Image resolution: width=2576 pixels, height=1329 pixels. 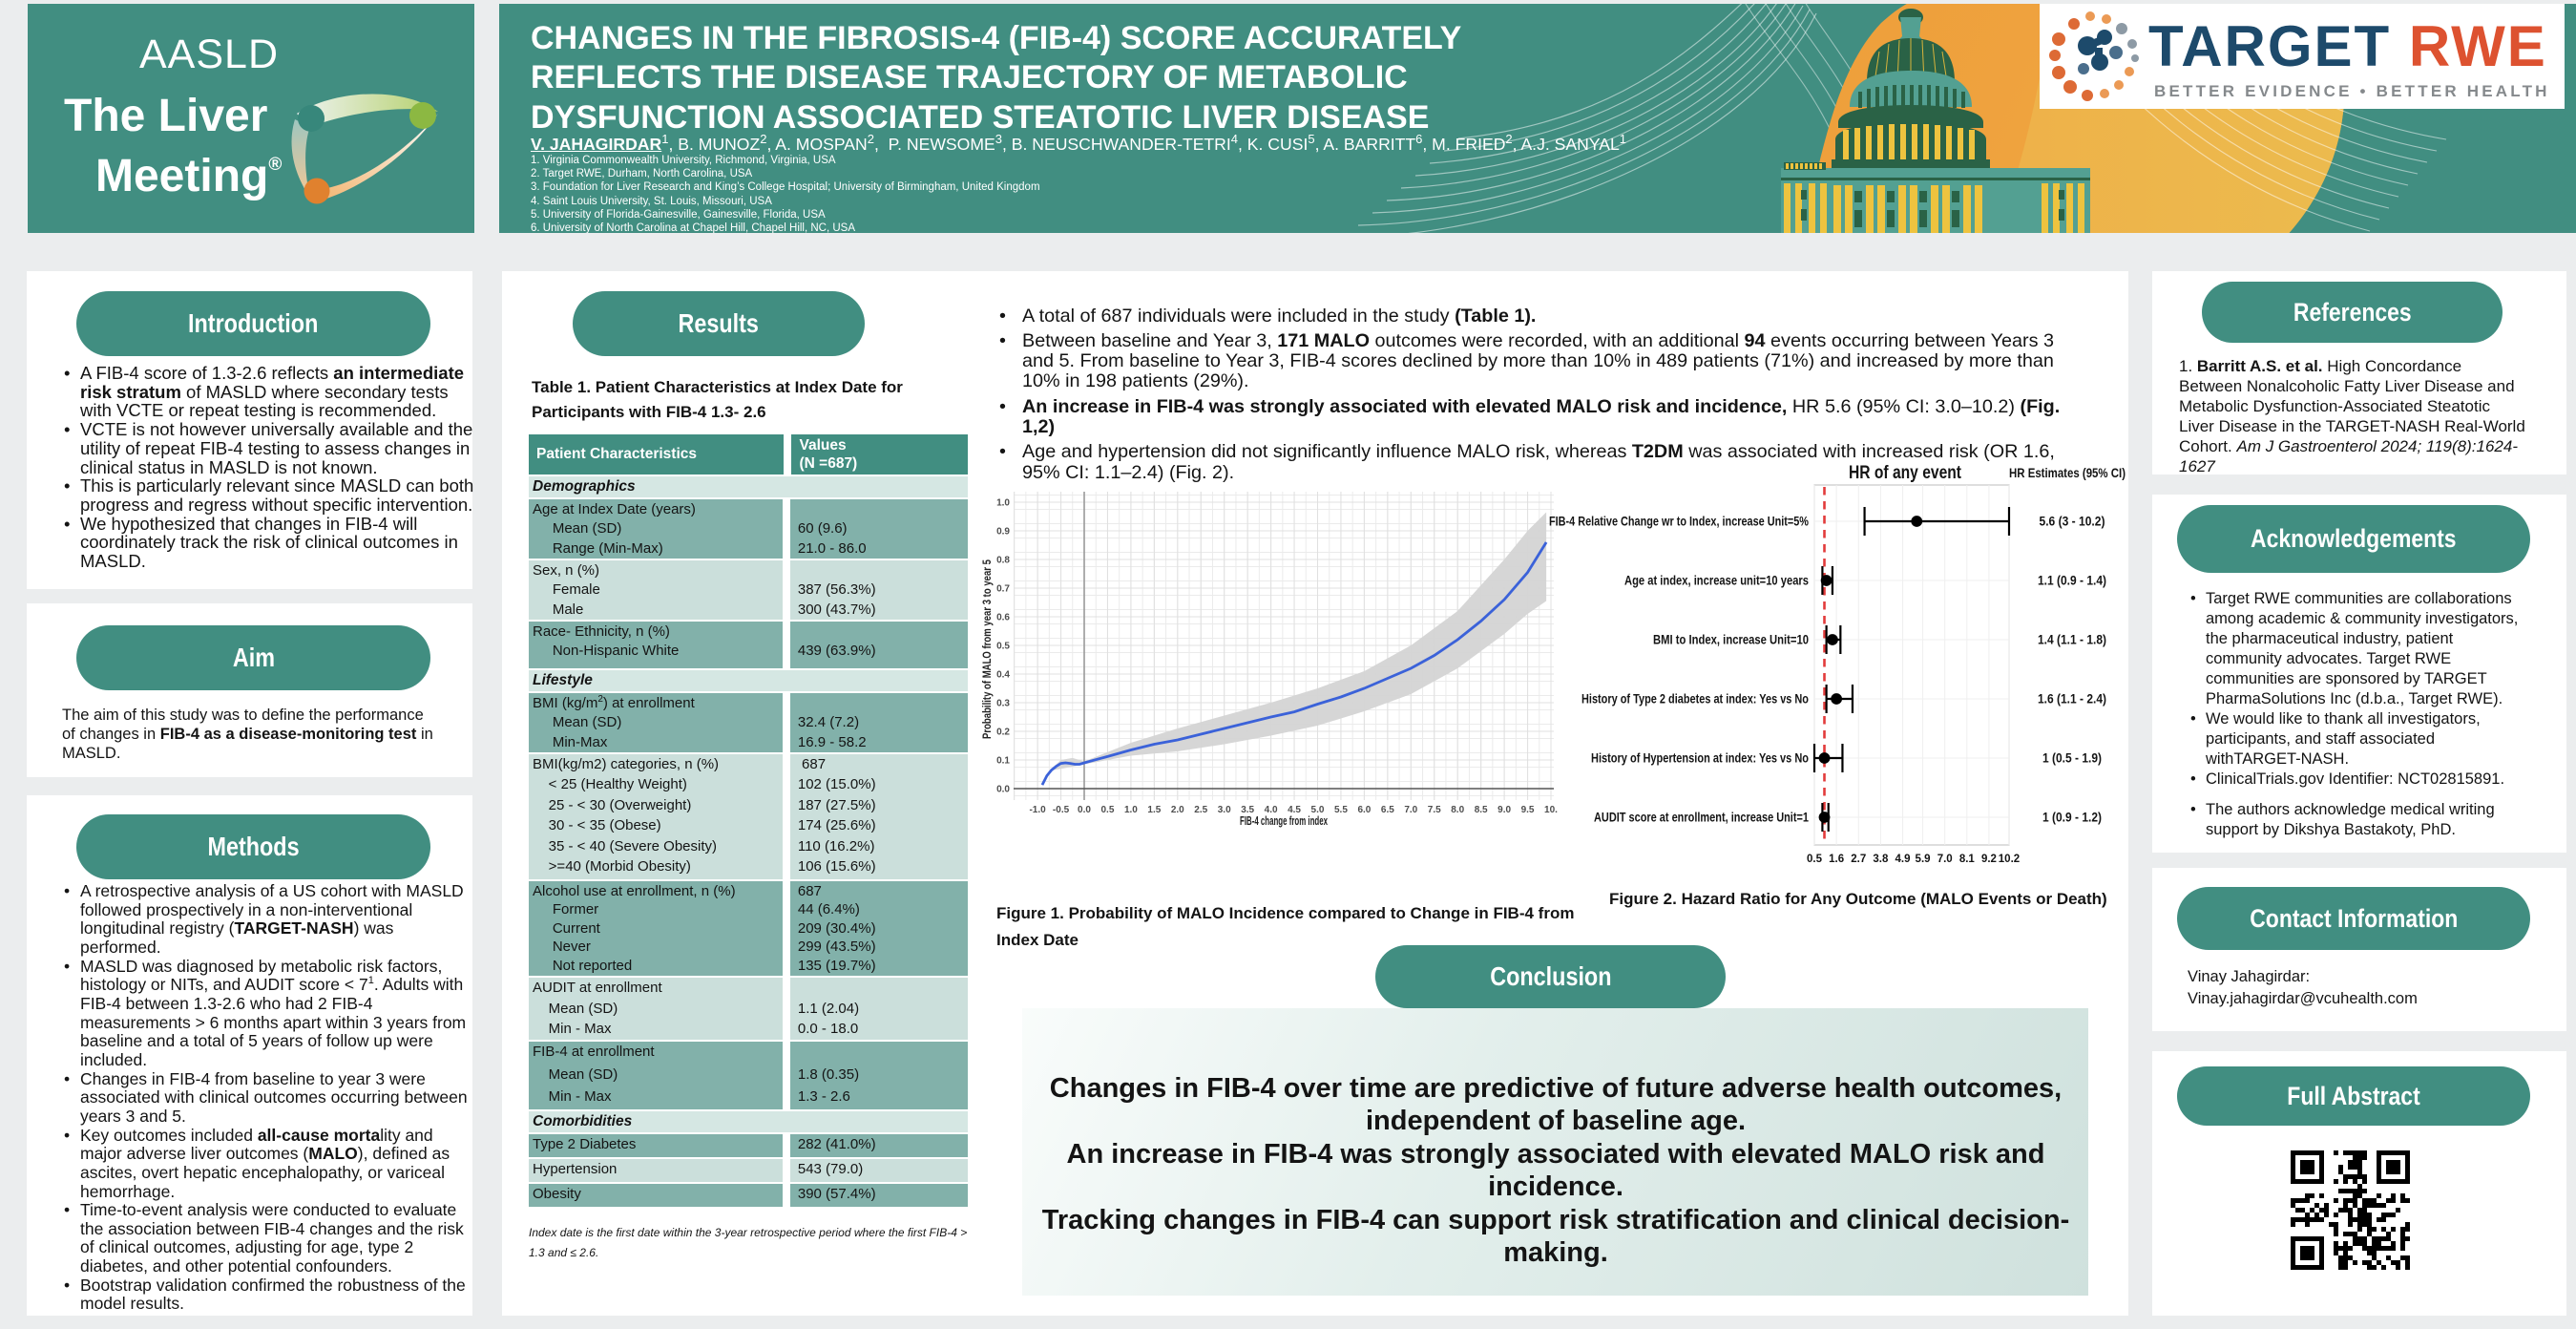 What do you see at coordinates (1271, 810) in the screenshot?
I see `svg-text: 4.0` at bounding box center [1271, 810].